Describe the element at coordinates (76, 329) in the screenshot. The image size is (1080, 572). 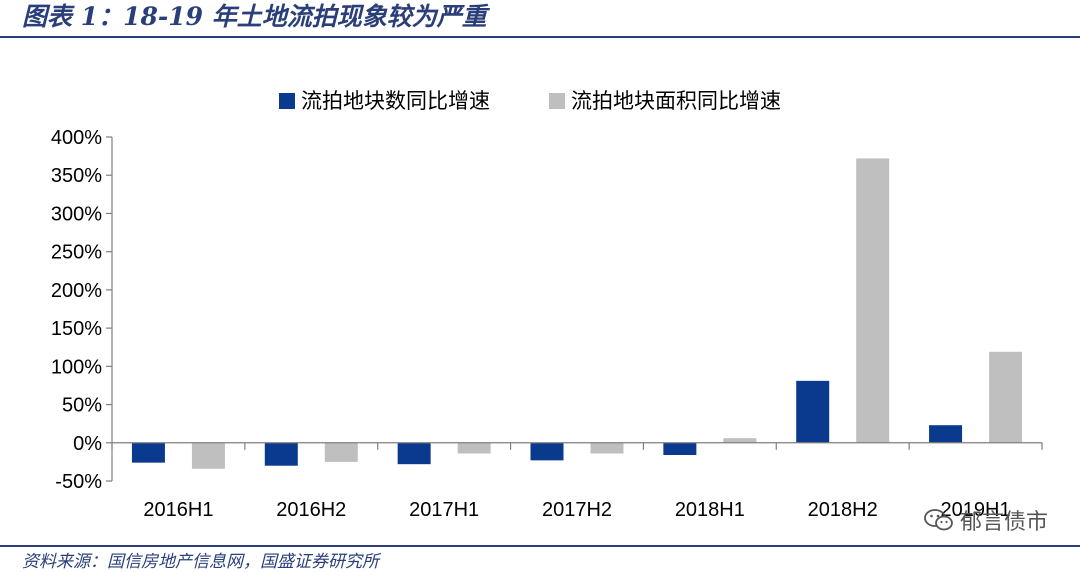
I see `y-tick-label: 150%` at that location.